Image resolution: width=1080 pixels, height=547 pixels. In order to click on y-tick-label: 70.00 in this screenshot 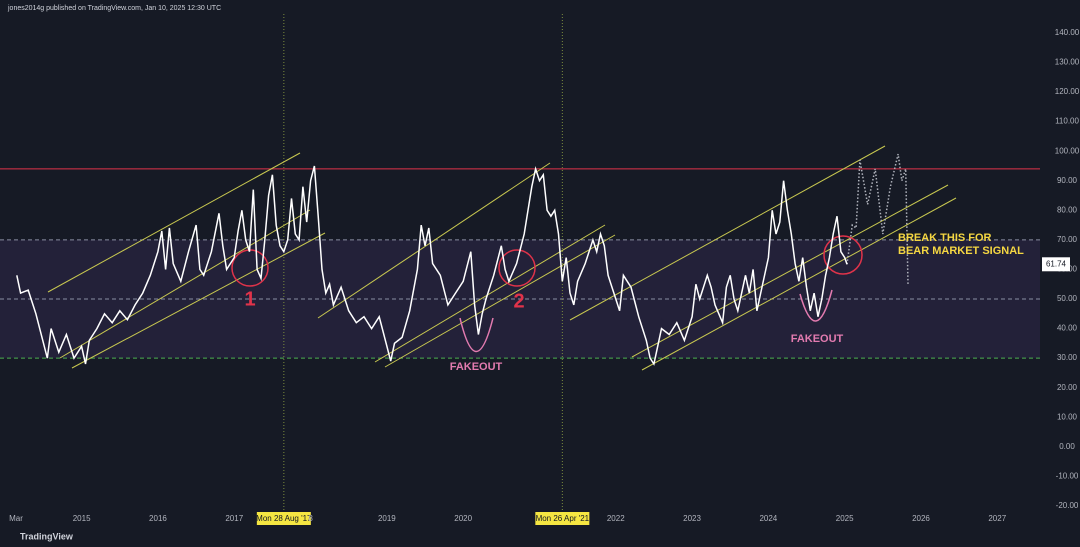, I will do `click(1067, 239)`.